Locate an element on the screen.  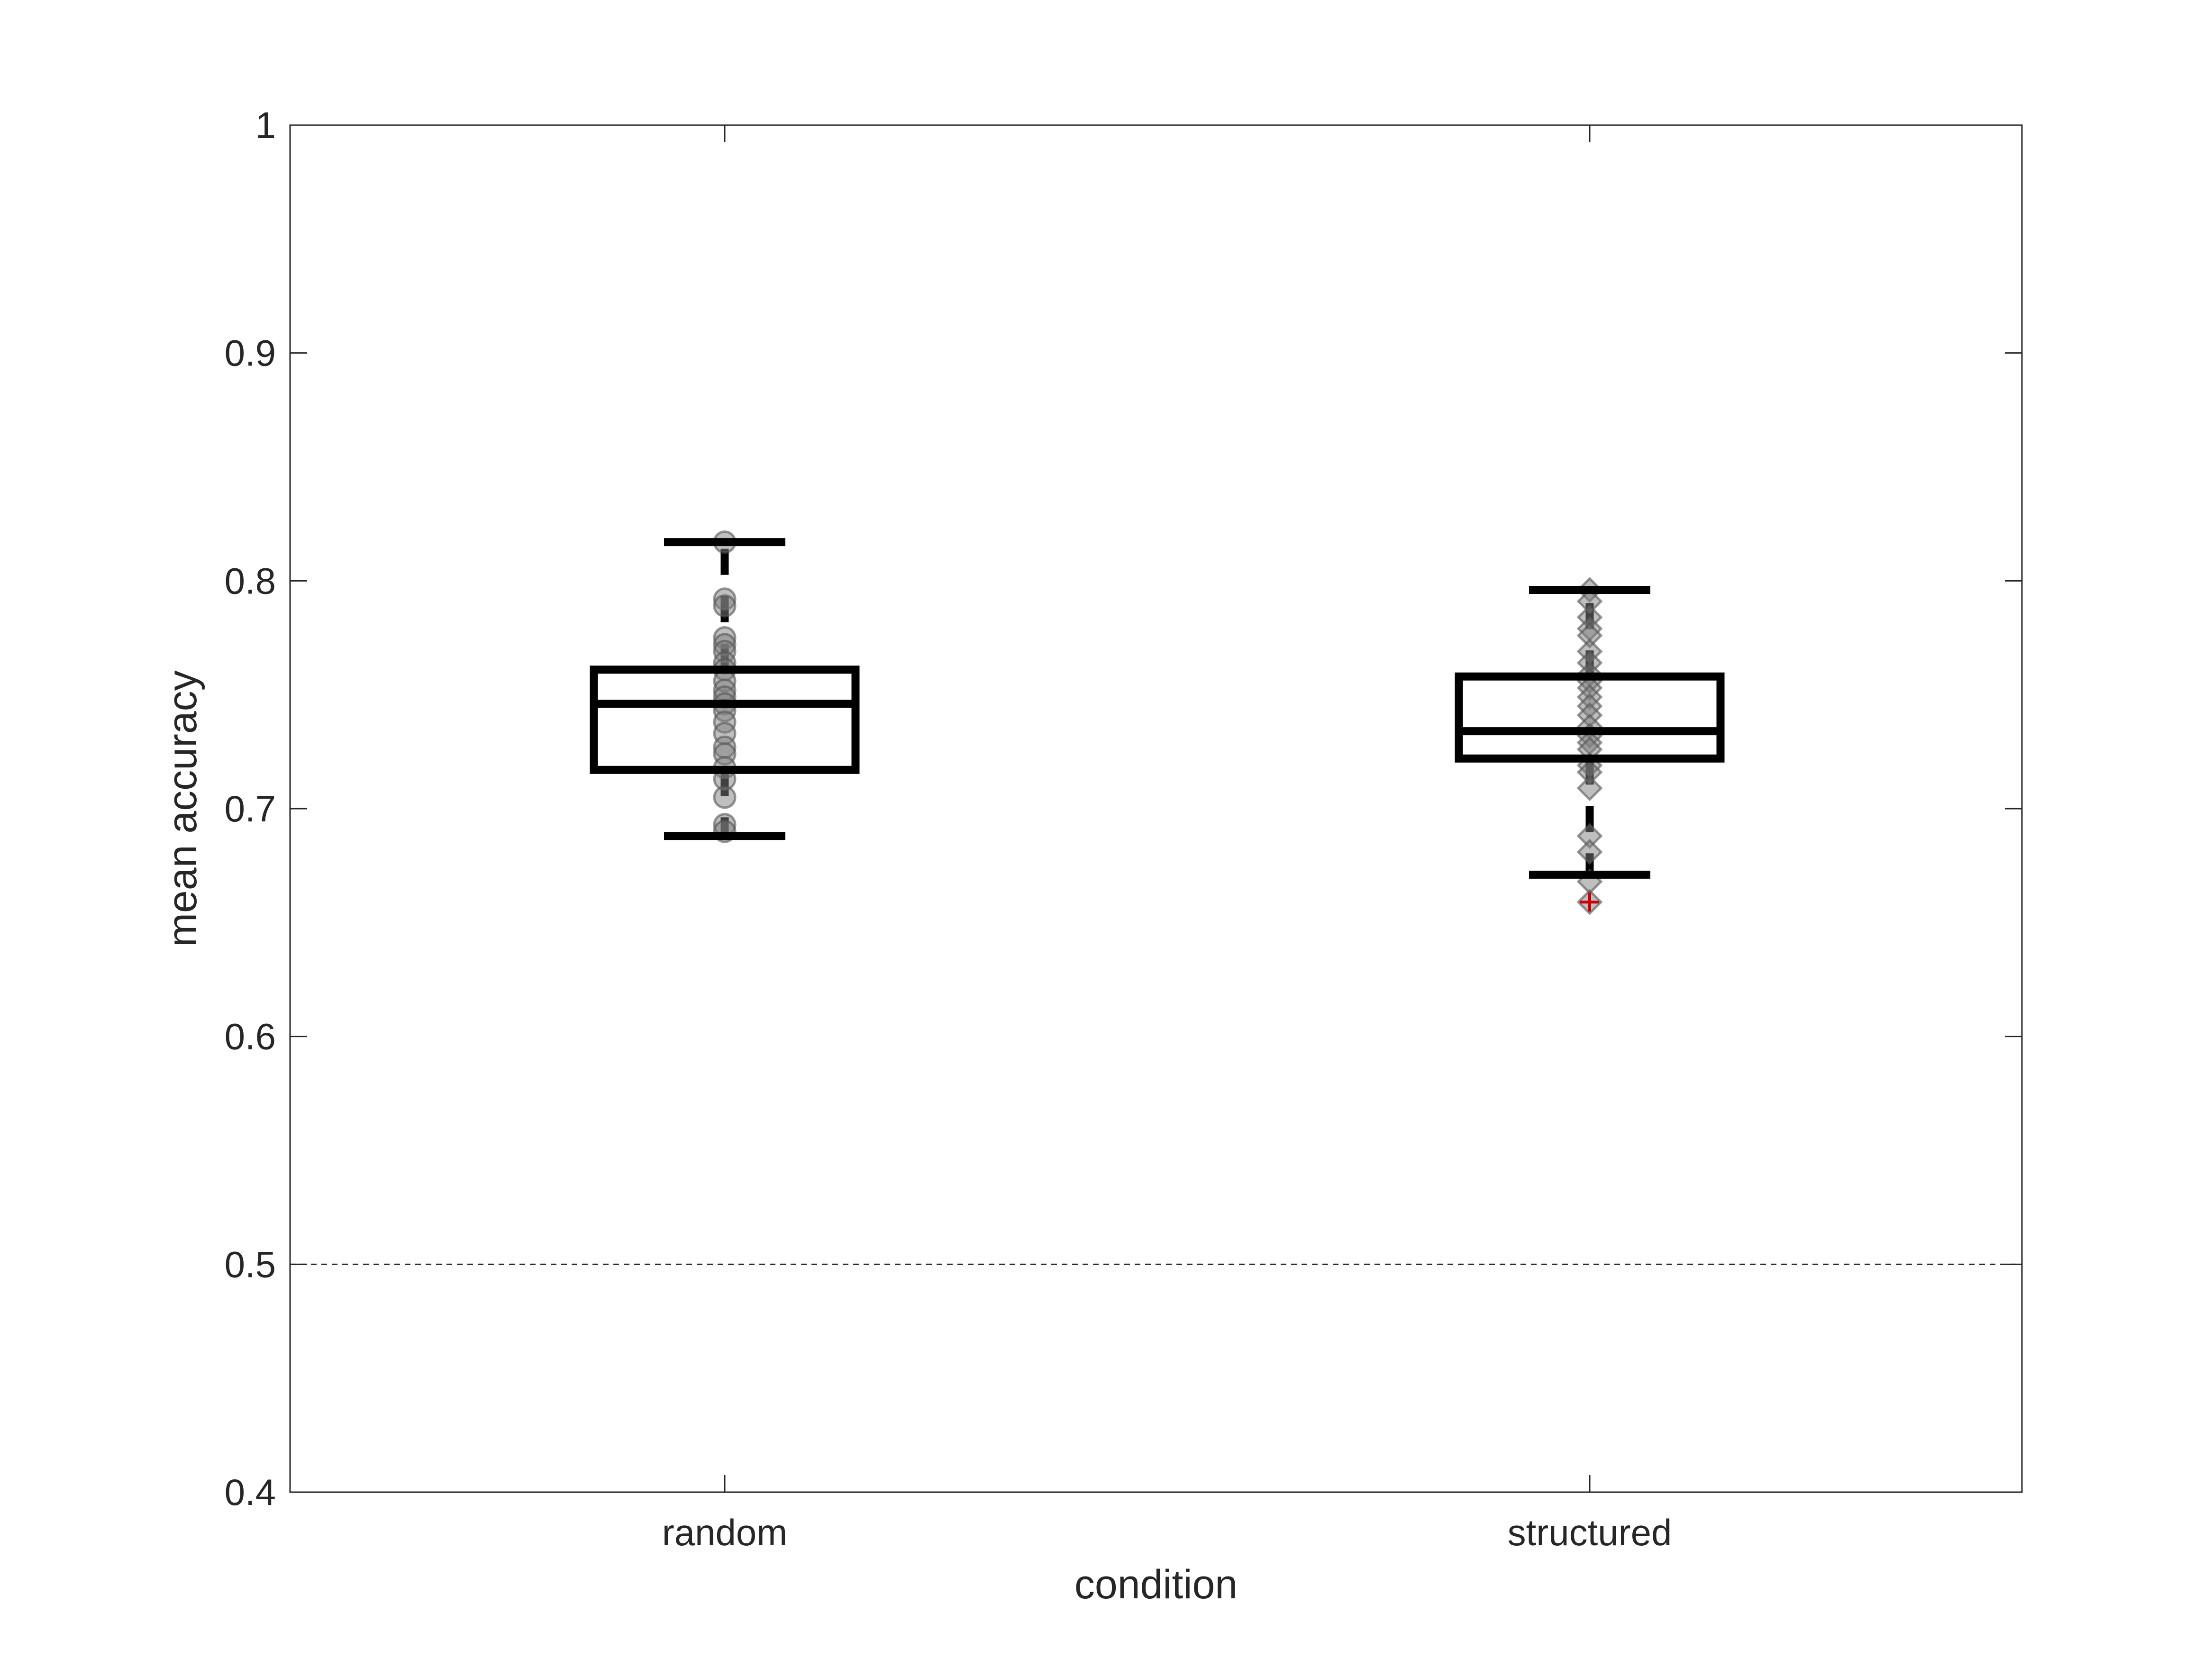
y-tick-label: 0.4 is located at coordinates (250, 1492).